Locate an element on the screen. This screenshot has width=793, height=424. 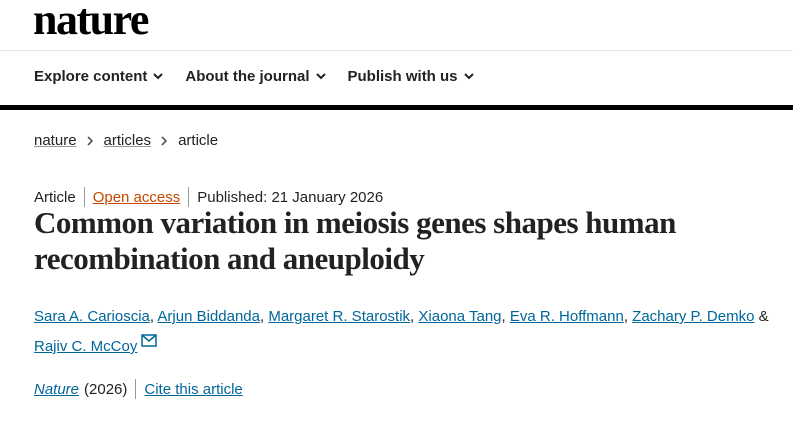
nav-item: Publish with us is located at coordinates (411, 76).